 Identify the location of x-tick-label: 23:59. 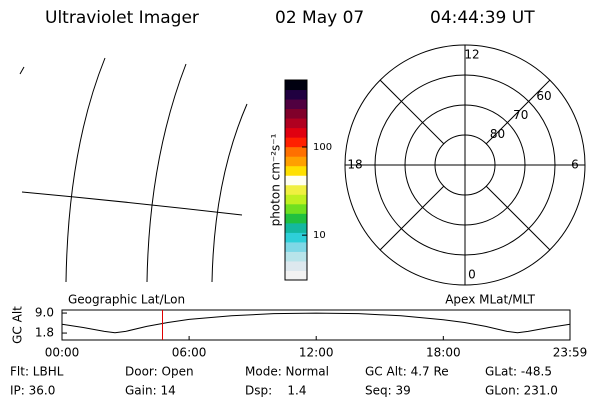
(570, 353).